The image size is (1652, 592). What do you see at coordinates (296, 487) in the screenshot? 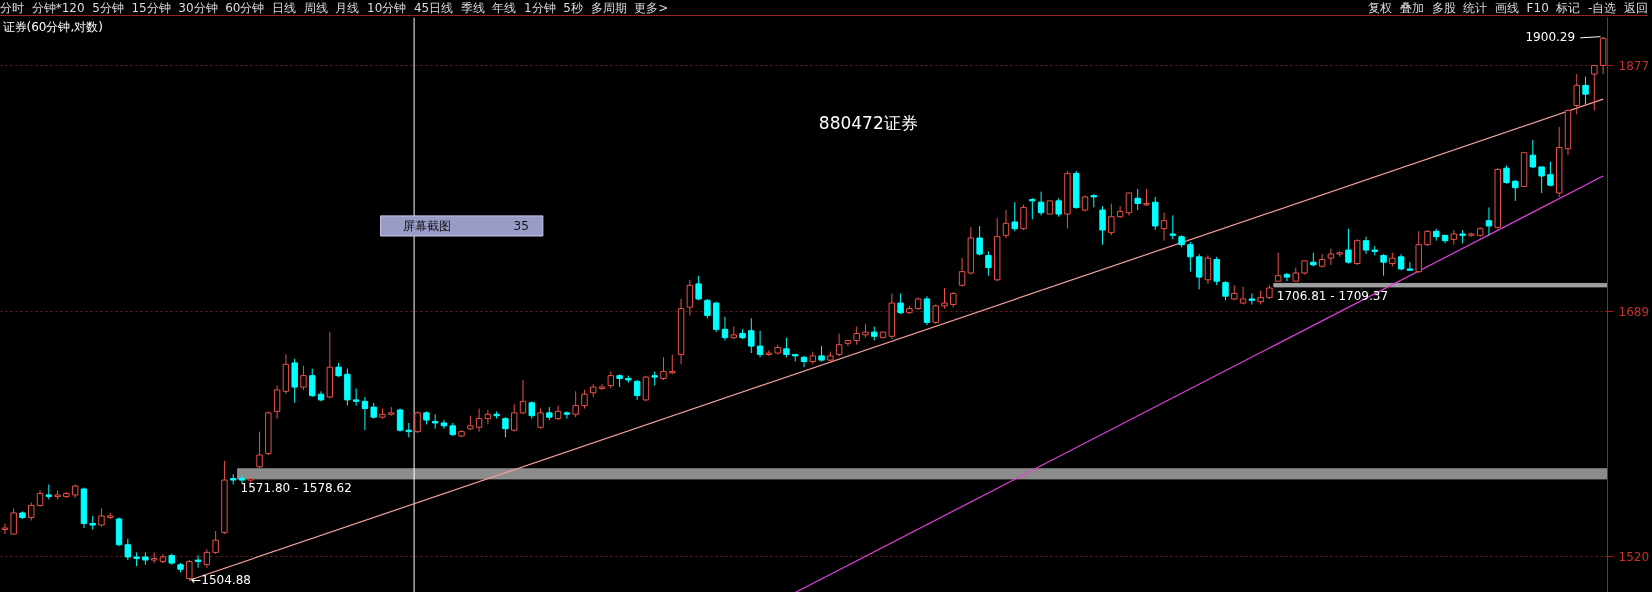
I see `band-label: 1571.80 - 1578.62` at bounding box center [296, 487].